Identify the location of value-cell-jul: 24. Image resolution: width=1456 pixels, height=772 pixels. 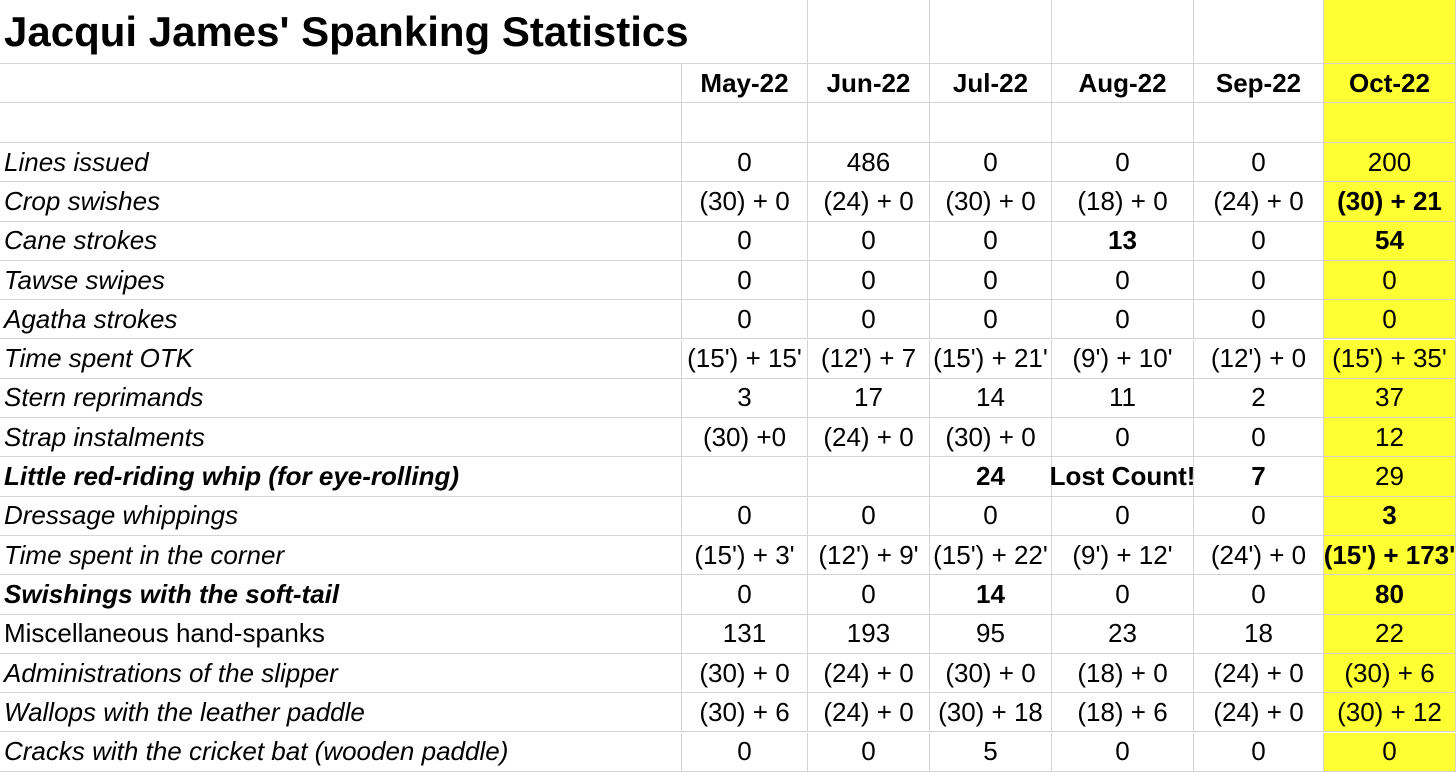
(991, 477).